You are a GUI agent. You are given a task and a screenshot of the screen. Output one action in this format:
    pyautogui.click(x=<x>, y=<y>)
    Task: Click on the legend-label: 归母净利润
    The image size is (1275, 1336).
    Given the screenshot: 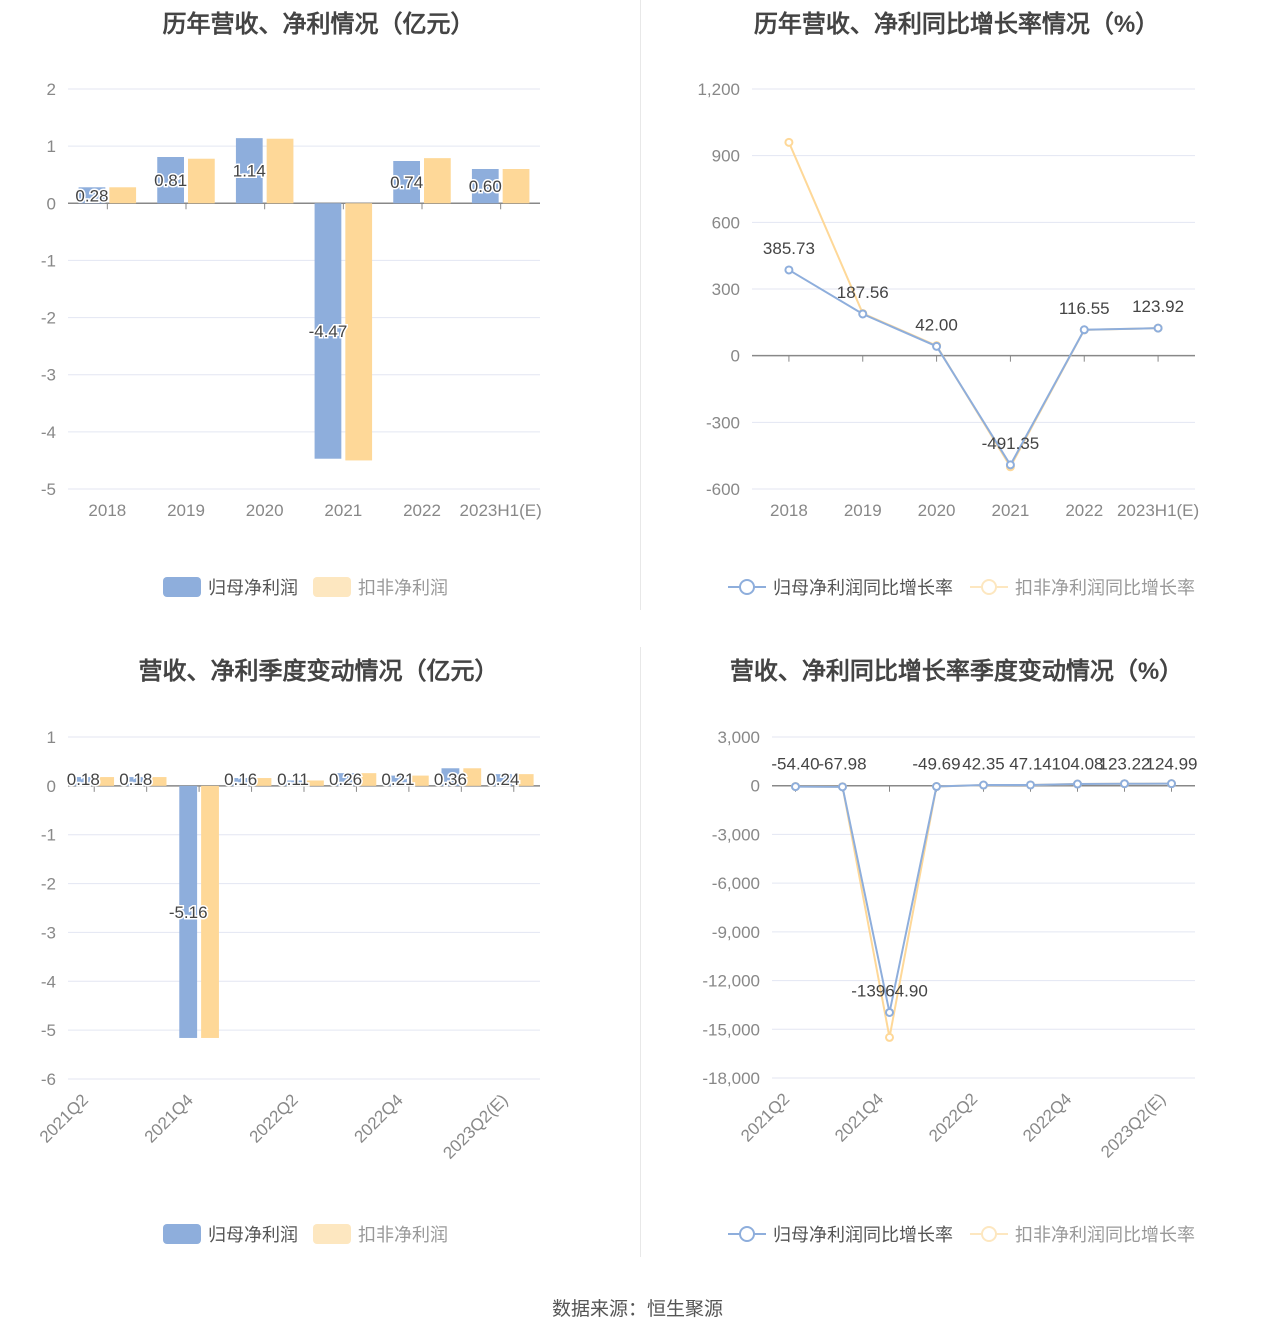 What is the action you would take?
    pyautogui.click(x=253, y=1235)
    